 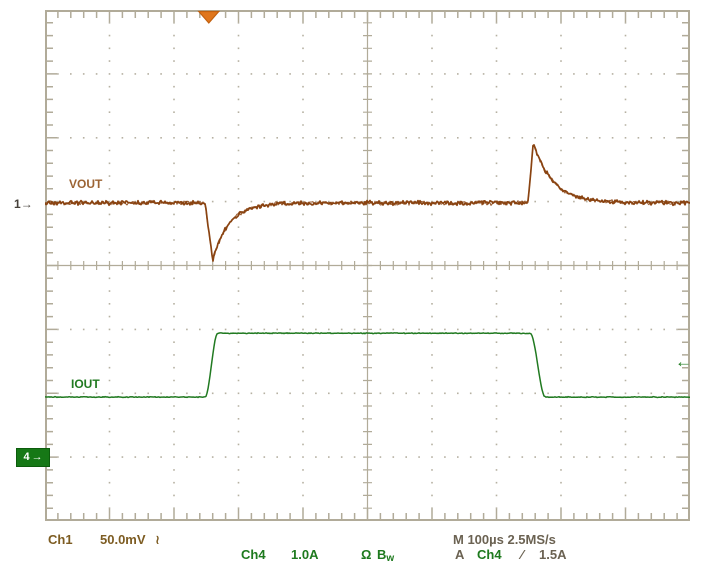 I want to click on ch4-ground-marker: 4 →, so click(x=33, y=457).